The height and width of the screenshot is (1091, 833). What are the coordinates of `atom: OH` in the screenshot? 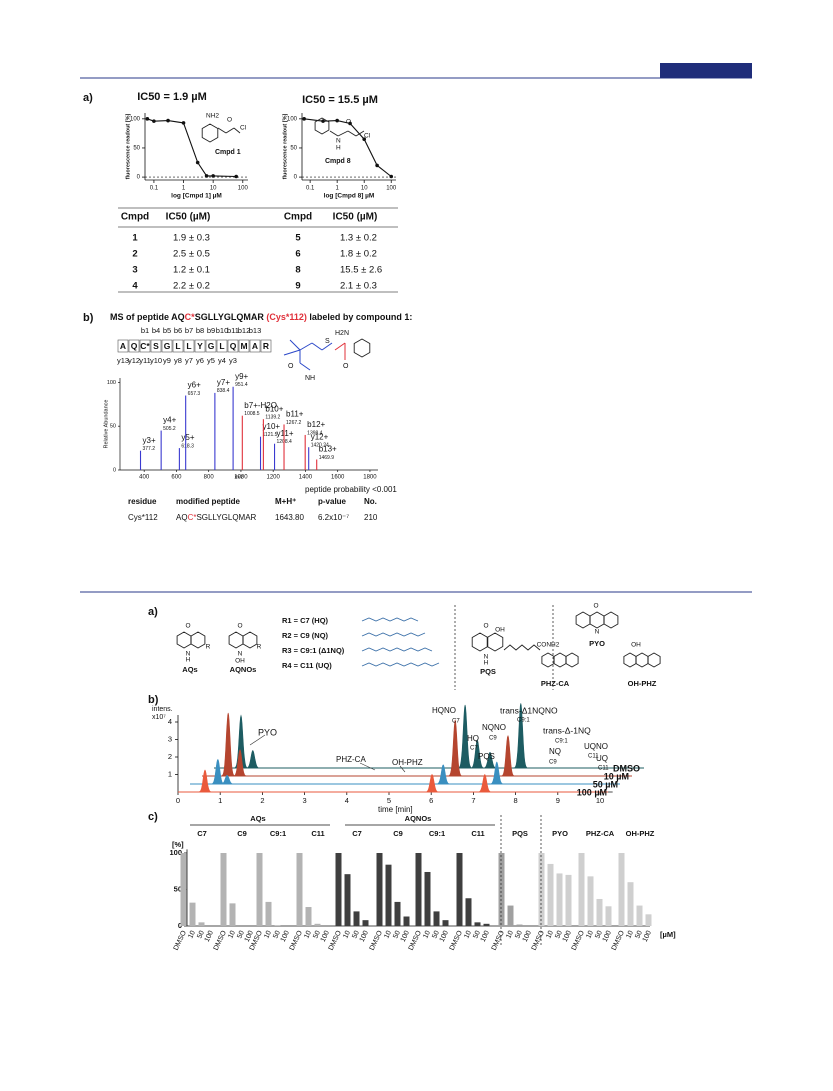 It's located at (240, 661).